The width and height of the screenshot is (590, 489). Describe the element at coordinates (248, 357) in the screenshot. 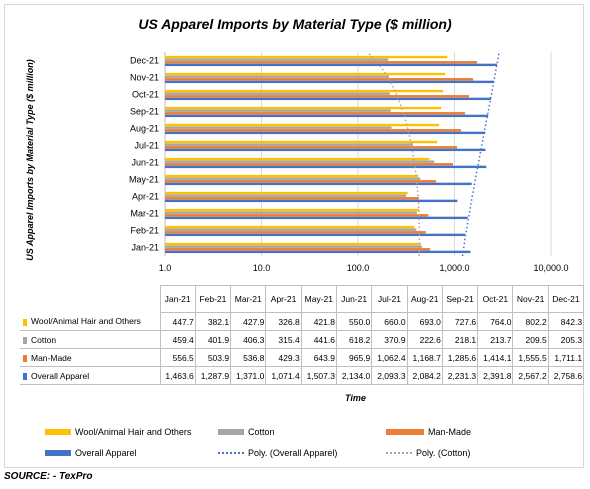

I see `table-cell: 536.8` at that location.